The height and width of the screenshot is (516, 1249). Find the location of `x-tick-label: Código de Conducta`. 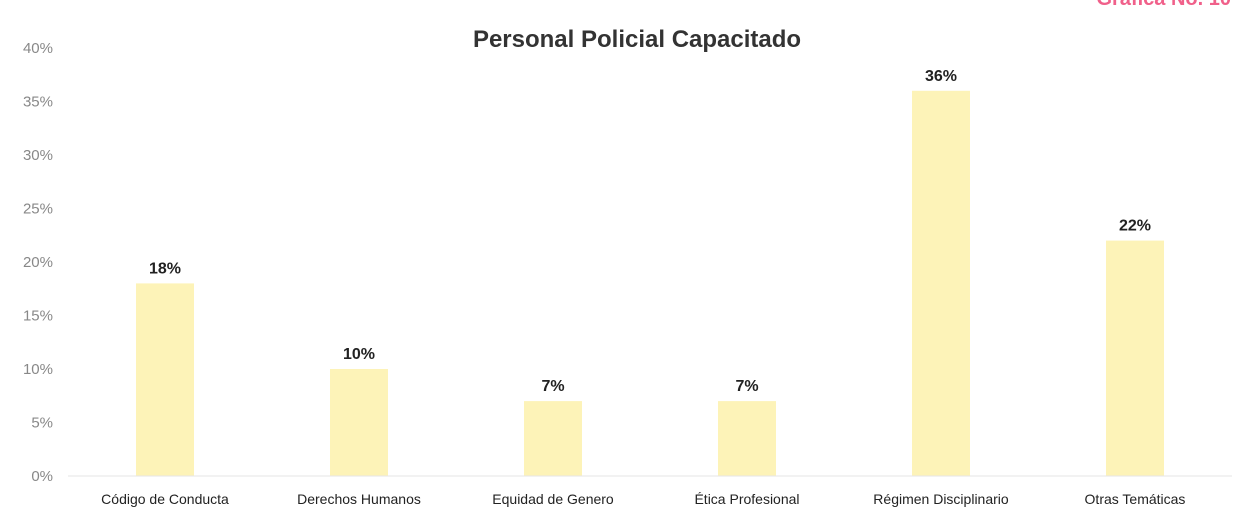

x-tick-label: Código de Conducta is located at coordinates (165, 499).